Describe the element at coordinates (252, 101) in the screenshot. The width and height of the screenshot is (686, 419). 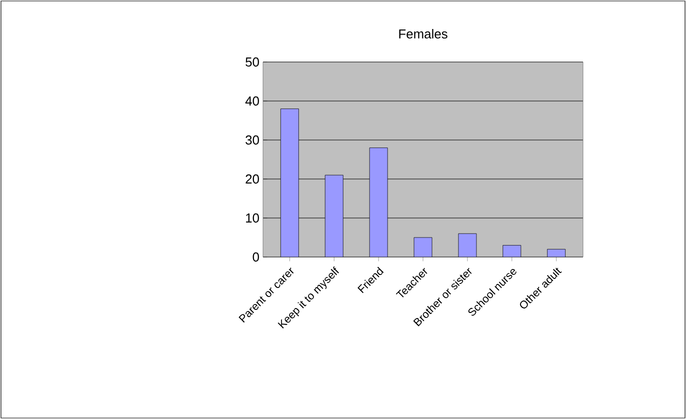
I see `y-tick-label: 40` at that location.